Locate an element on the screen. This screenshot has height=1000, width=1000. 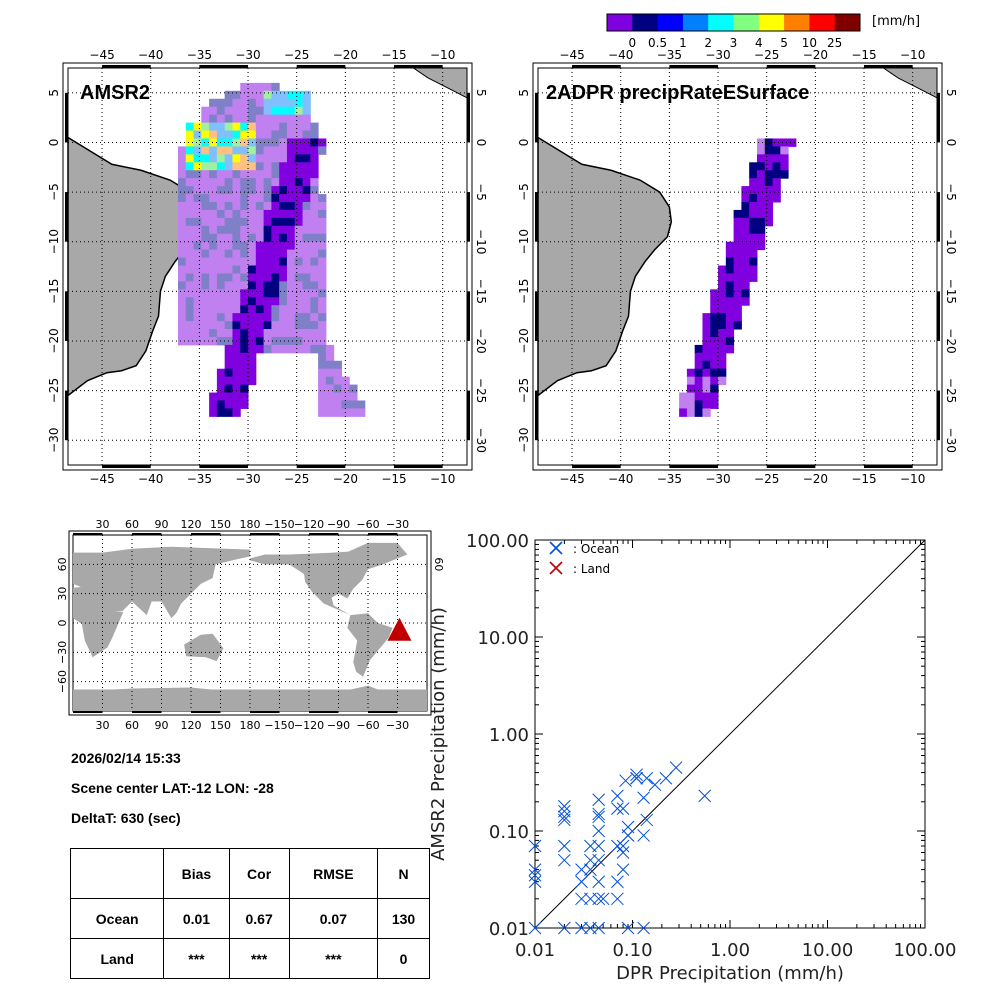
world-lon-tick-top: 30 is located at coordinates (103, 524).